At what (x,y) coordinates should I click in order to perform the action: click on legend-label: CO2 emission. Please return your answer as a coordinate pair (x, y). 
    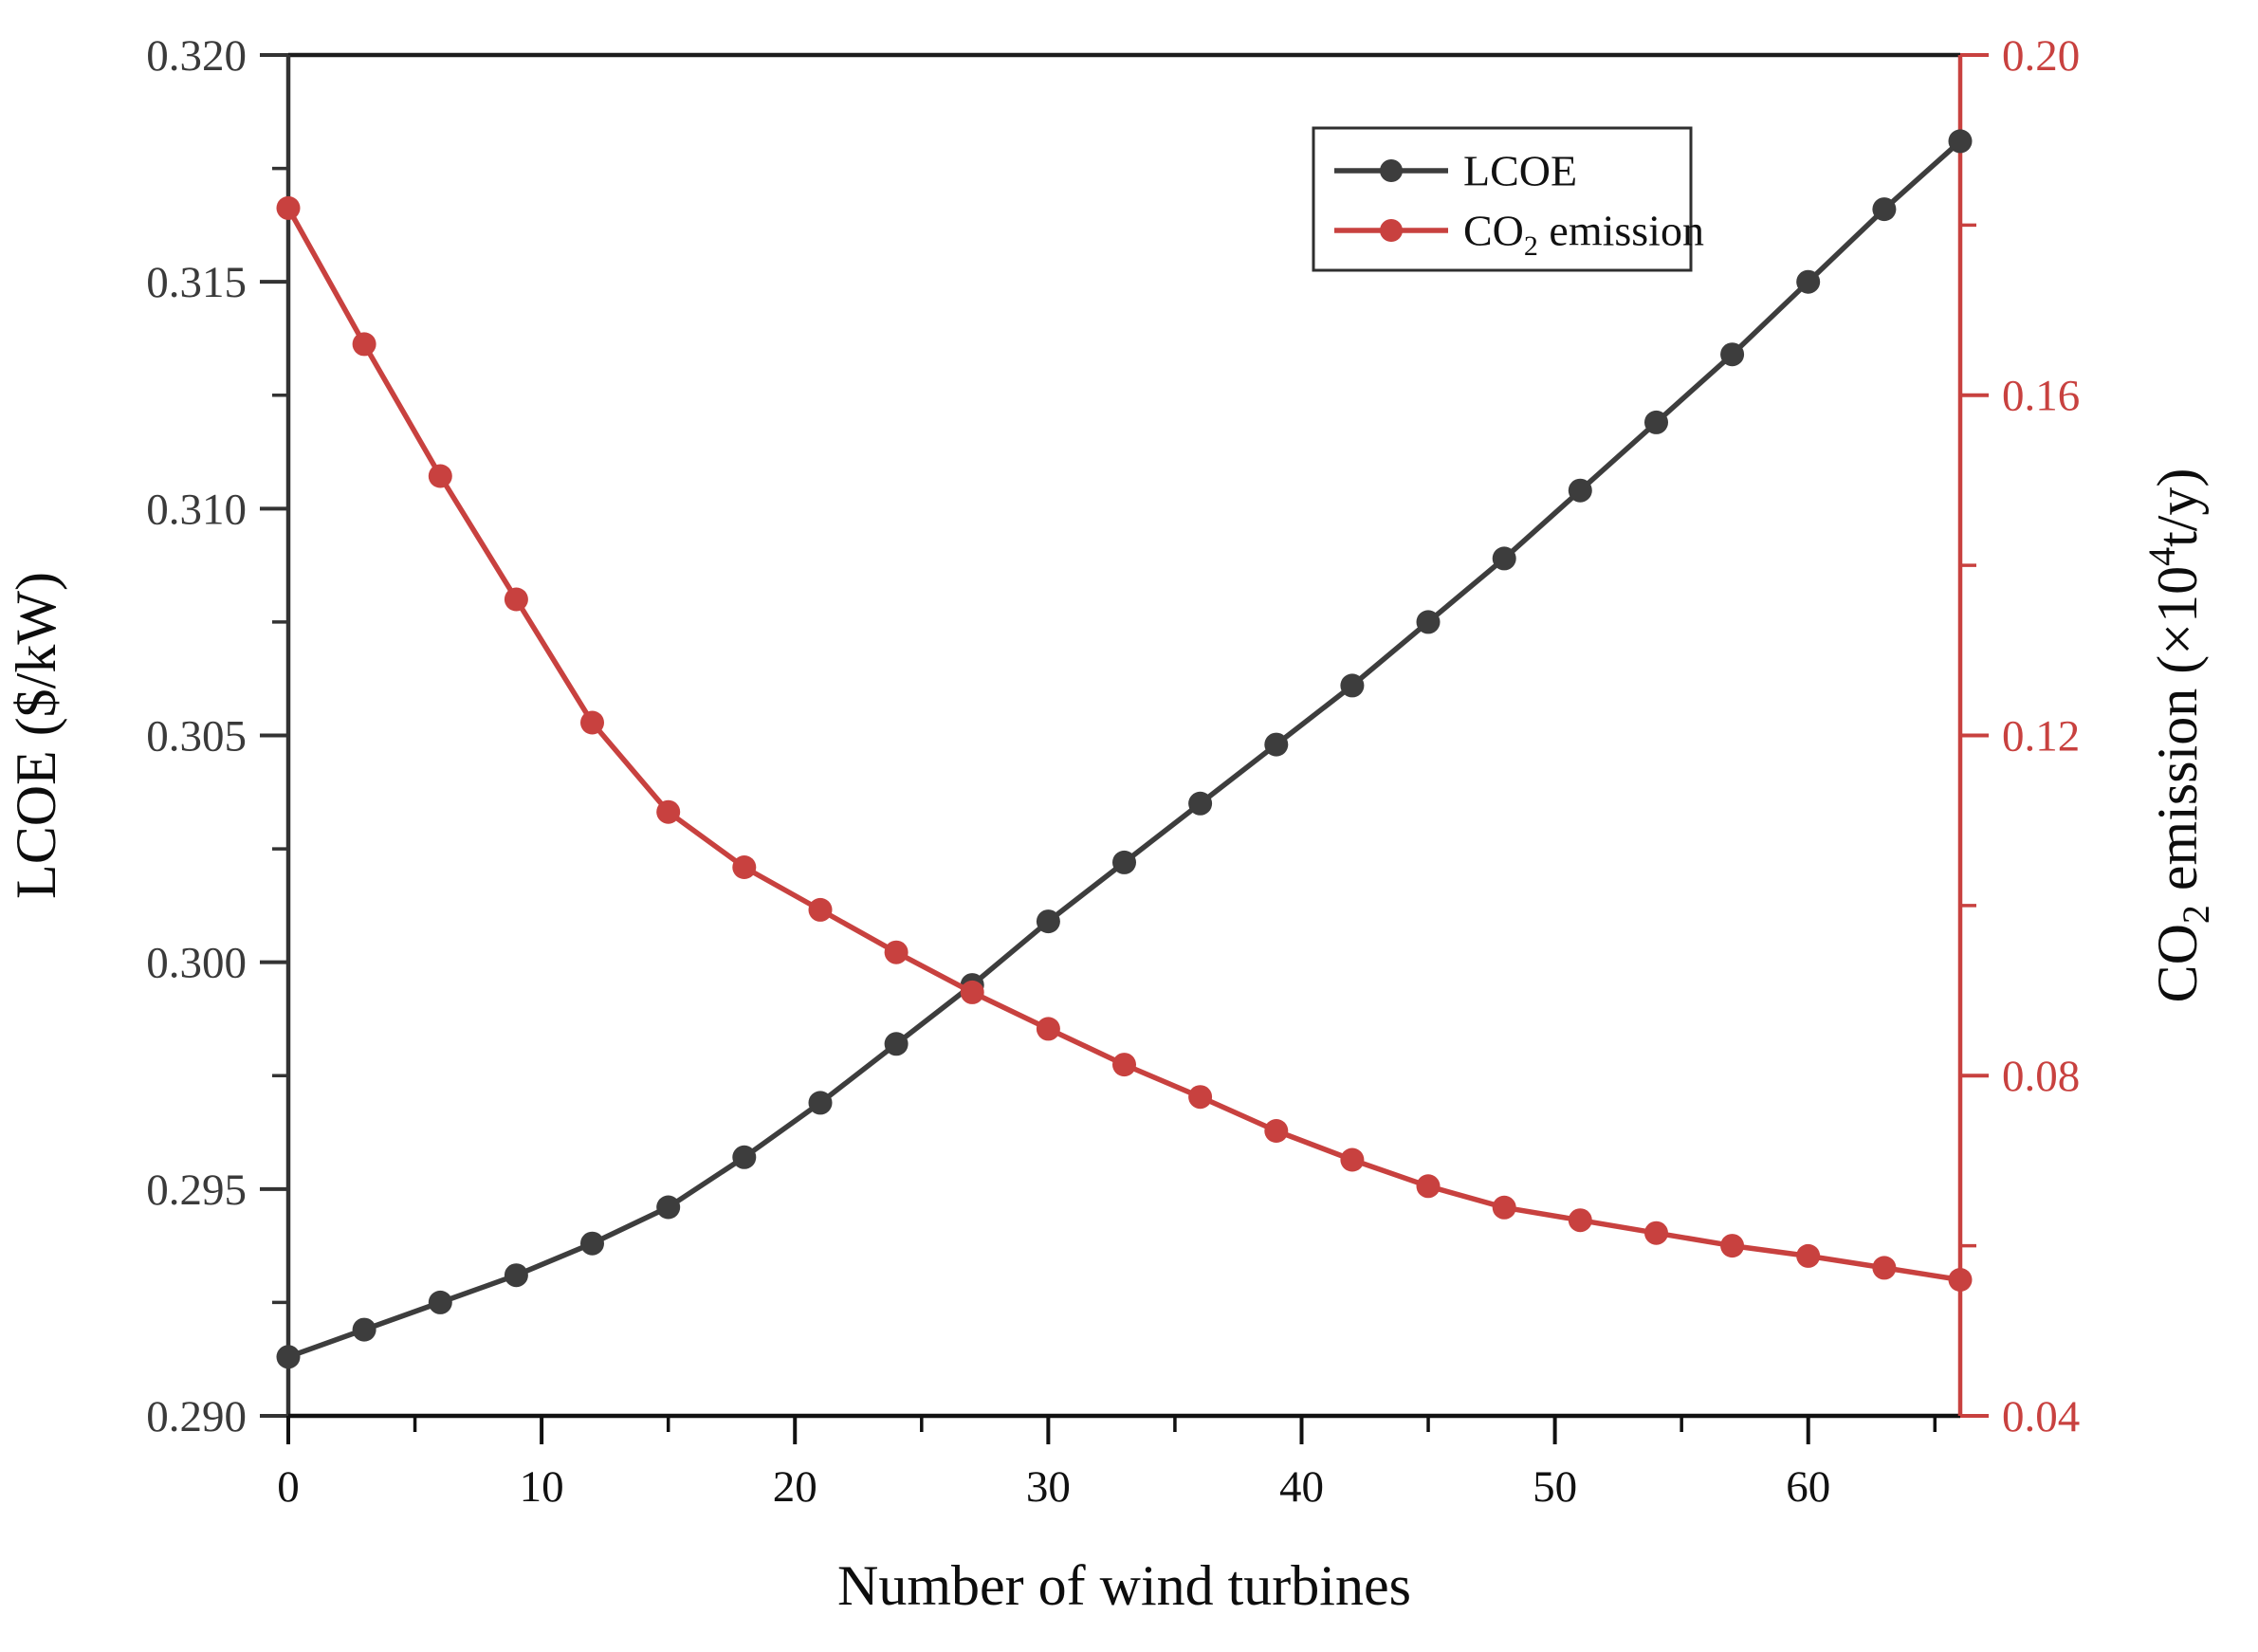
    Looking at the image, I should click on (1583, 234).